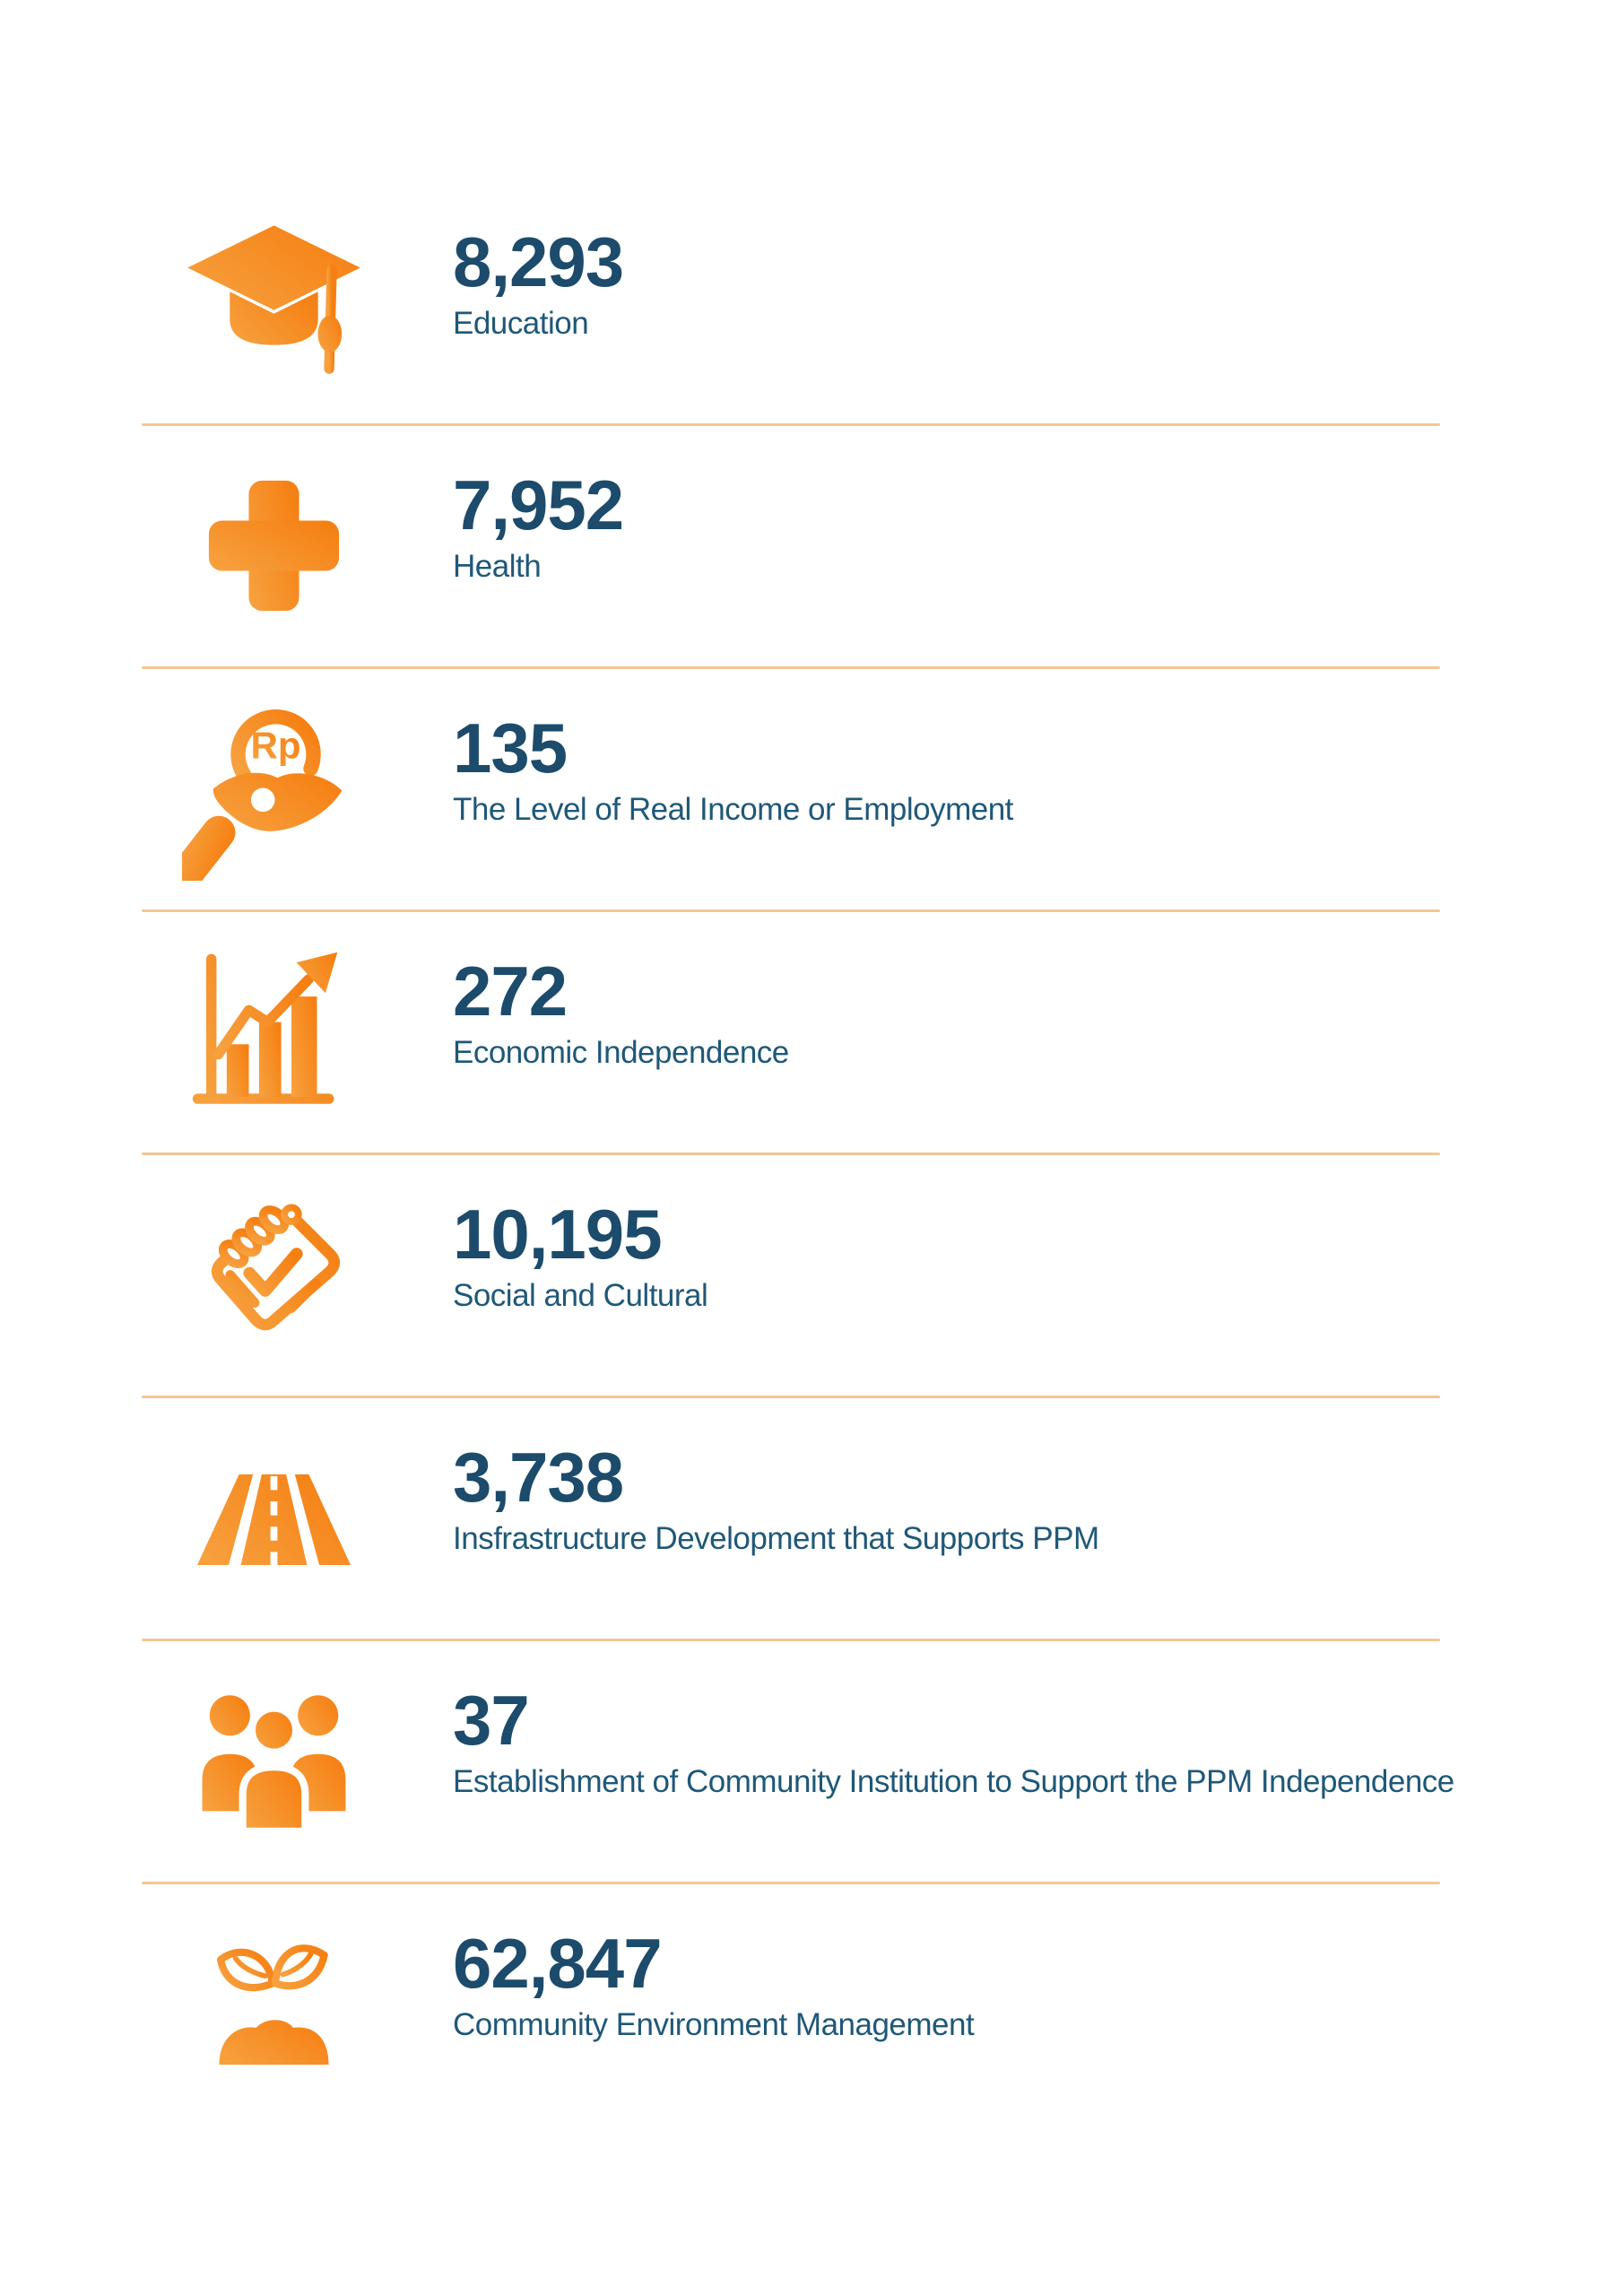 The image size is (1623, 2296). I want to click on growth-chart-icon, so click(264, 1028).